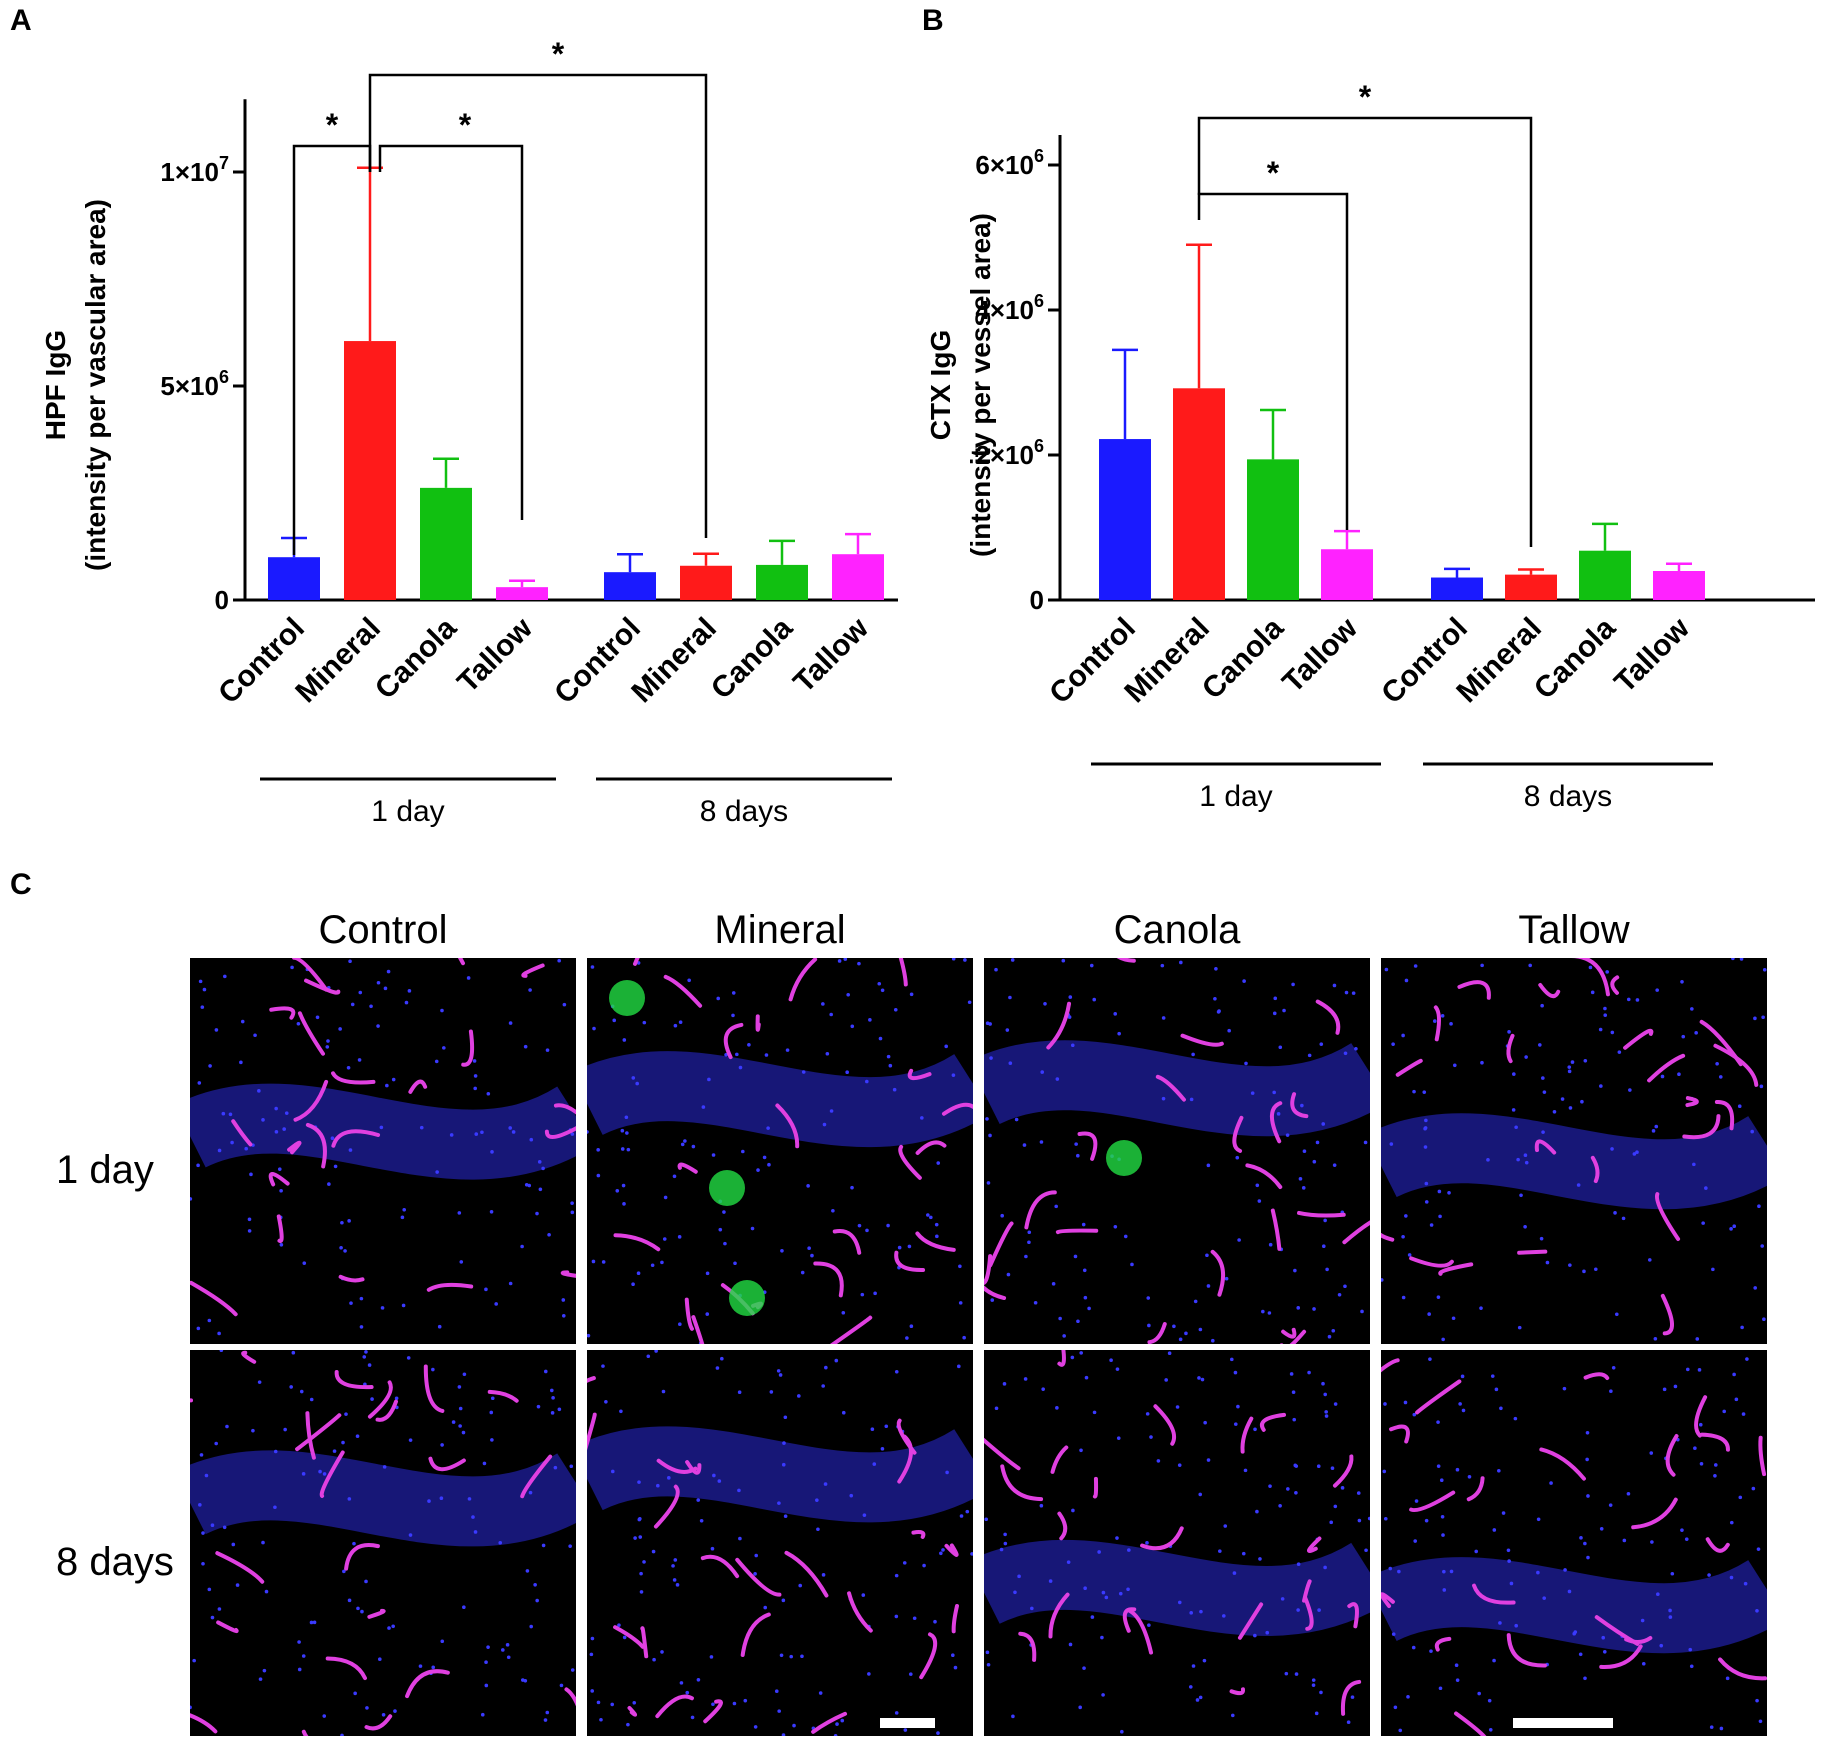  What do you see at coordinates (1124, 1158) in the screenshot?
I see `igg-deposit` at bounding box center [1124, 1158].